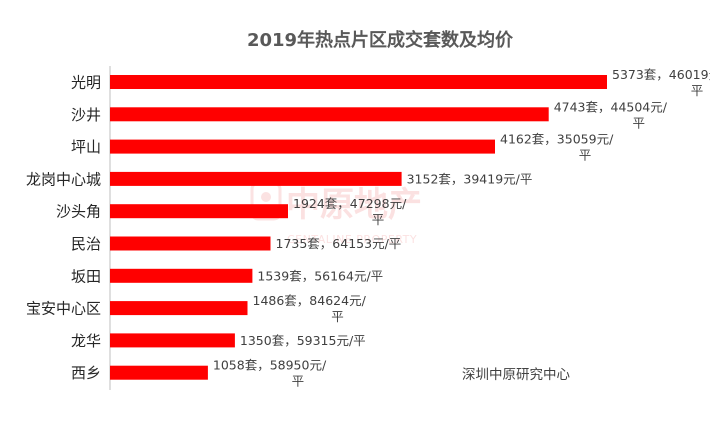 This screenshot has width=710, height=442. I want to click on watermark-cn: 中原地产, so click(354, 205).